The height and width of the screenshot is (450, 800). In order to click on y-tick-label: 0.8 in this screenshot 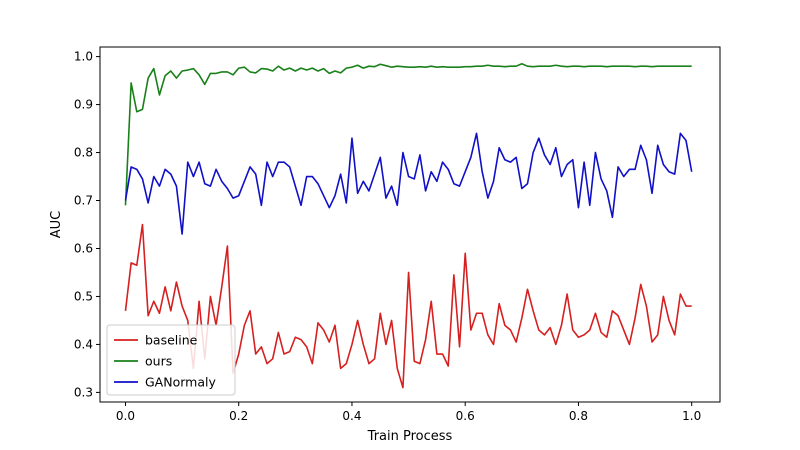, I will do `click(83, 153)`.